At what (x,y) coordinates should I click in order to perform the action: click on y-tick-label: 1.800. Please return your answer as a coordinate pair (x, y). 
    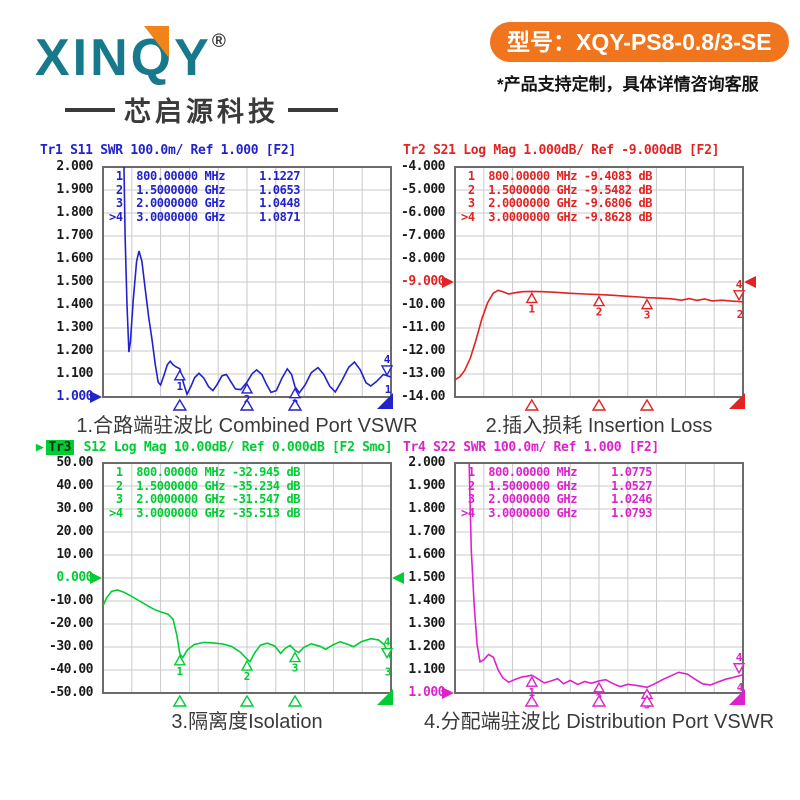
    Looking at the image, I should click on (74, 212).